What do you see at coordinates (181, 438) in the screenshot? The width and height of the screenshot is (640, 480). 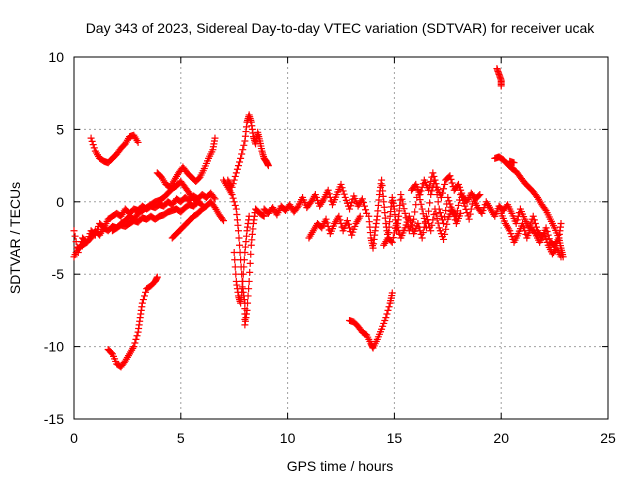 I see `x-tick-label: 5` at bounding box center [181, 438].